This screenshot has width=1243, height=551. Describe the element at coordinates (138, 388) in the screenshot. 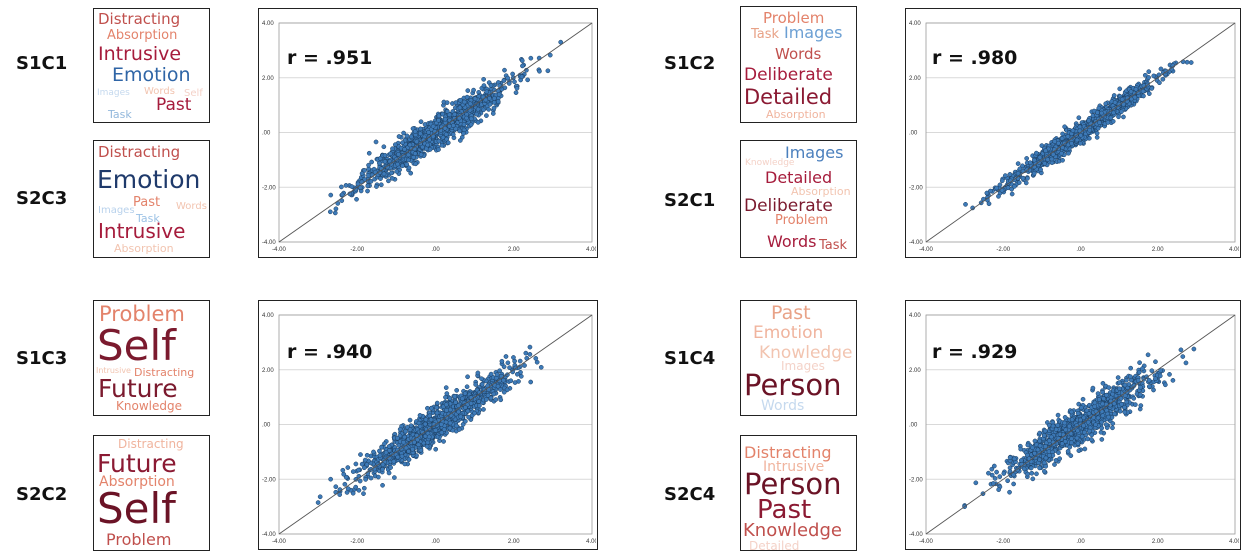

I see `cloud-word: Future` at that location.